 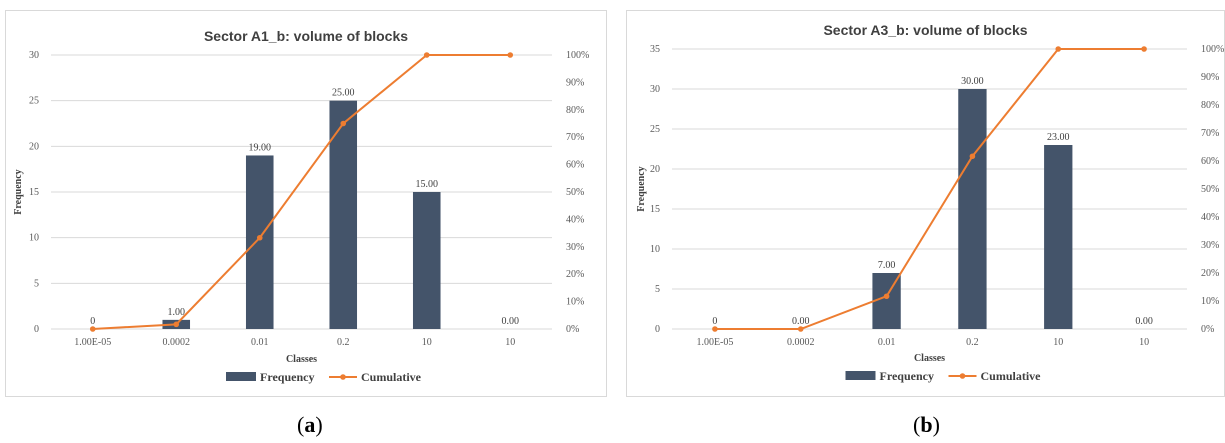 What do you see at coordinates (34, 238) in the screenshot?
I see `chart-a-y-tick-label: 10` at bounding box center [34, 238].